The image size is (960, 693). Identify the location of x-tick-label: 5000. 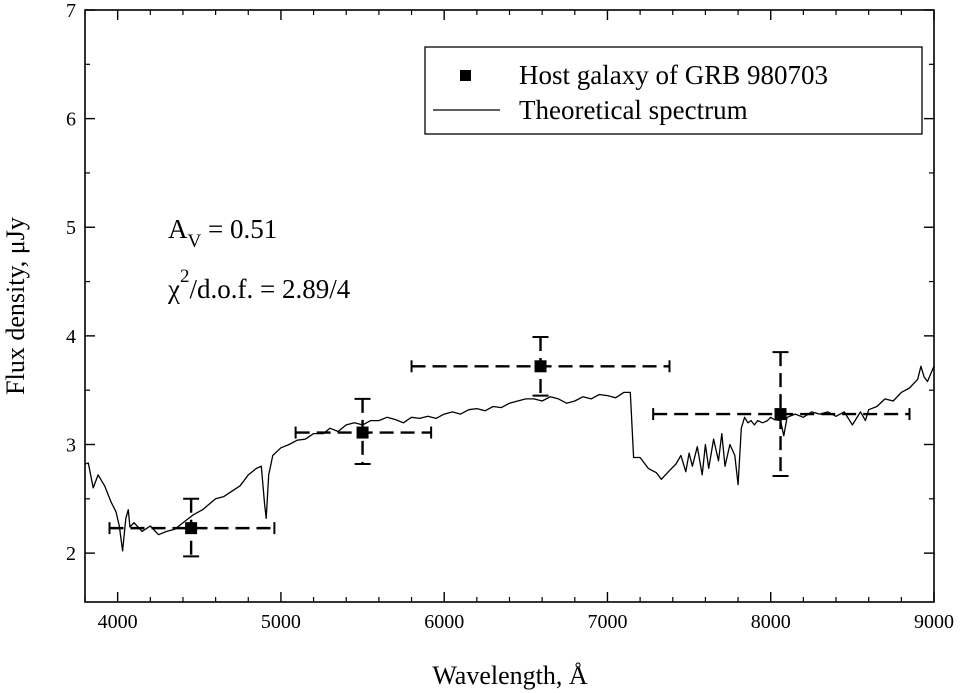
(281, 622).